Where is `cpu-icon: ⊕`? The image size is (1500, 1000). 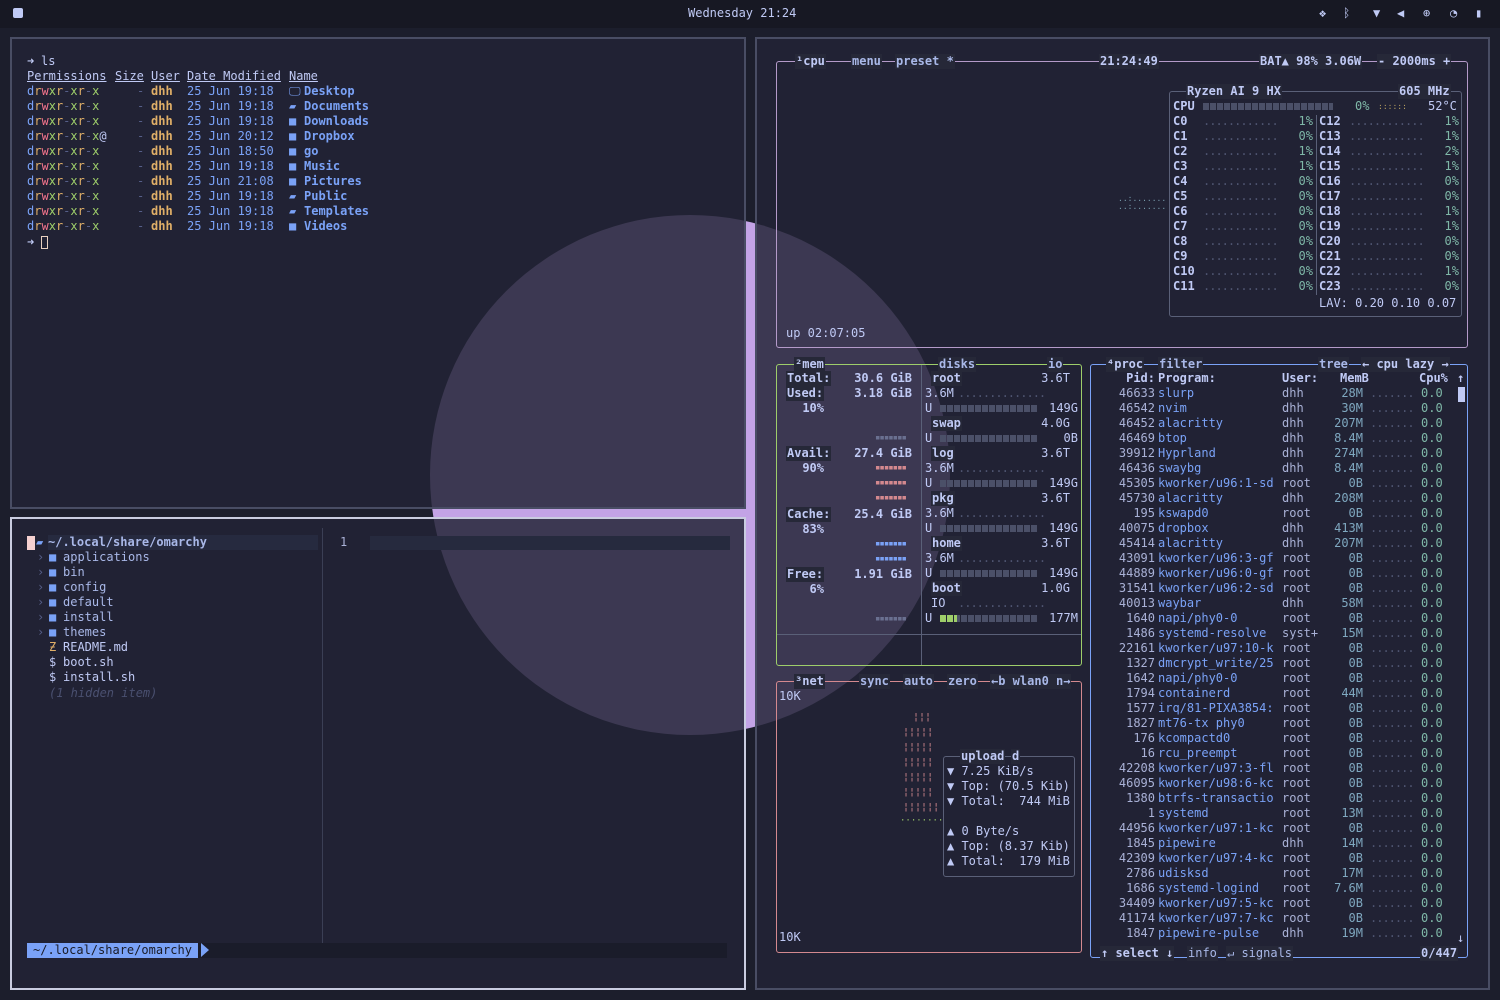
cpu-icon: ⊕ is located at coordinates (1427, 13).